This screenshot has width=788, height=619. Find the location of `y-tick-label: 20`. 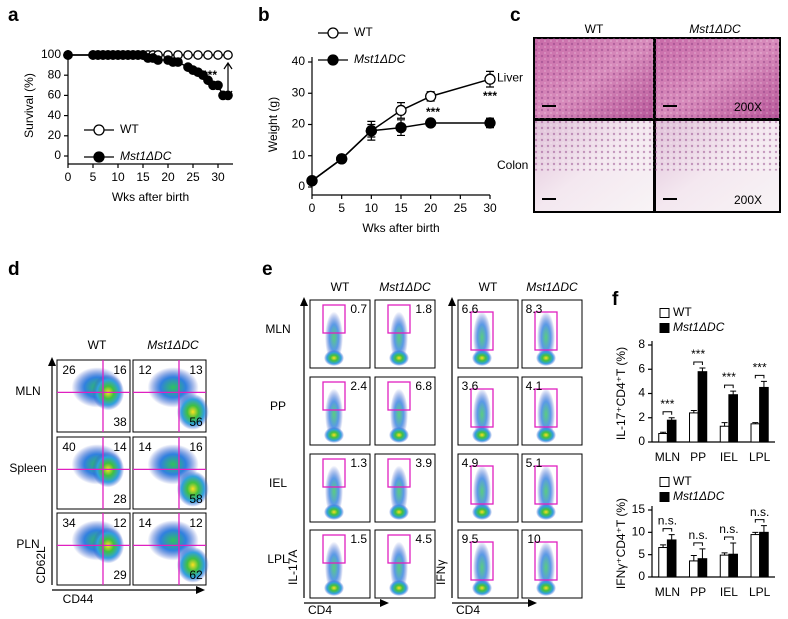

y-tick-label: 20 is located at coordinates (55, 135).